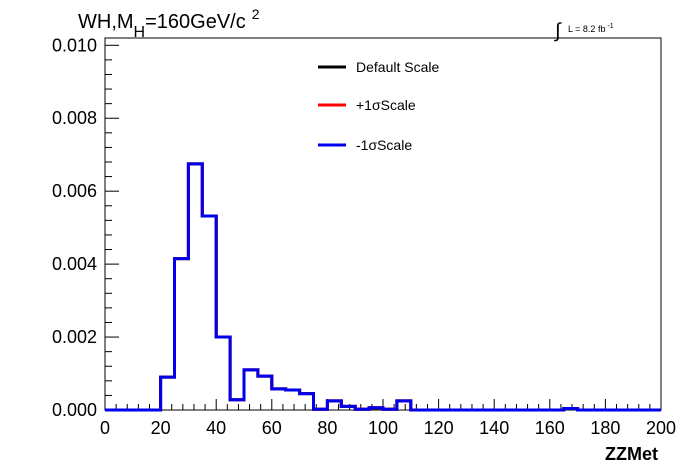 The image size is (696, 472). Describe the element at coordinates (591, 28) in the screenshot. I see `lumi-text: L = 8.2 fb -1` at that location.